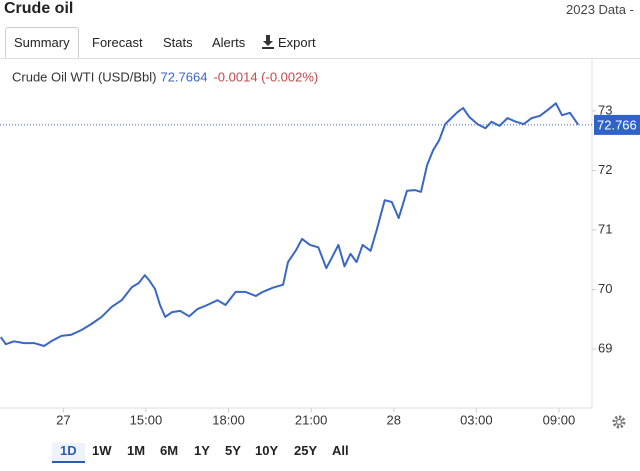 The width and height of the screenshot is (640, 471). I want to click on y-tick-label: 72, so click(605, 169).